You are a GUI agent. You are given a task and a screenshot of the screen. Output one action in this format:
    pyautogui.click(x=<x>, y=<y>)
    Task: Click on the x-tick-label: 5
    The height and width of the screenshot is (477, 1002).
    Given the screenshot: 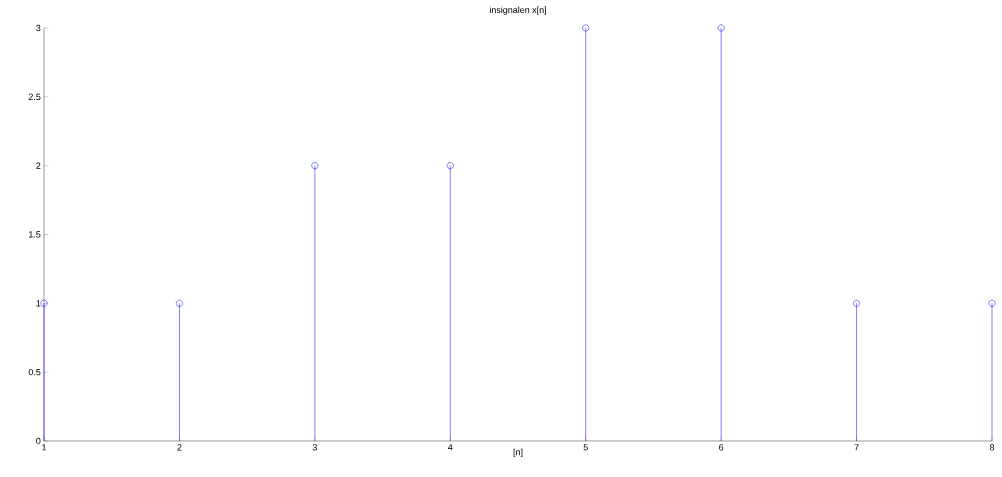 What is the action you would take?
    pyautogui.click(x=585, y=447)
    